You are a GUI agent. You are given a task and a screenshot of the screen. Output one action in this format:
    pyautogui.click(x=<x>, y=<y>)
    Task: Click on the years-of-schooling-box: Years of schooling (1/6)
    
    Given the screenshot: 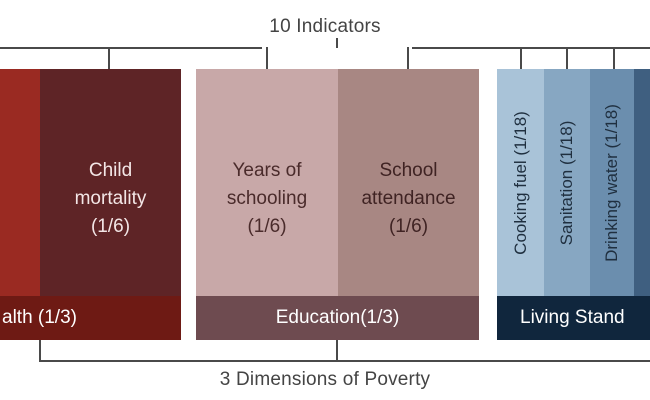 What is the action you would take?
    pyautogui.click(x=267, y=182)
    